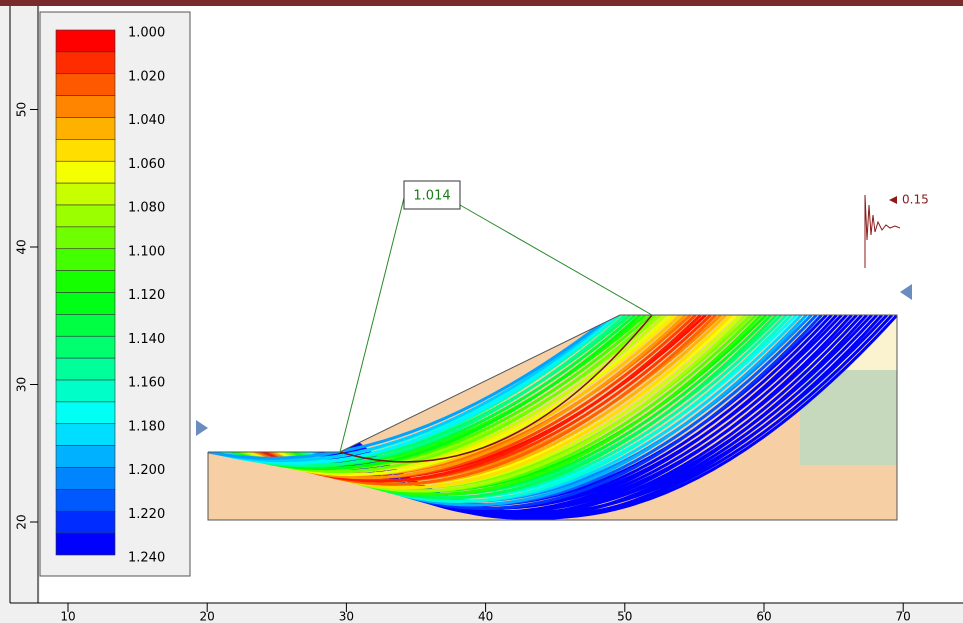 Image resolution: width=963 pixels, height=623 pixels. What do you see at coordinates (496, 389) in the screenshot?
I see `critical-surface` at bounding box center [496, 389].